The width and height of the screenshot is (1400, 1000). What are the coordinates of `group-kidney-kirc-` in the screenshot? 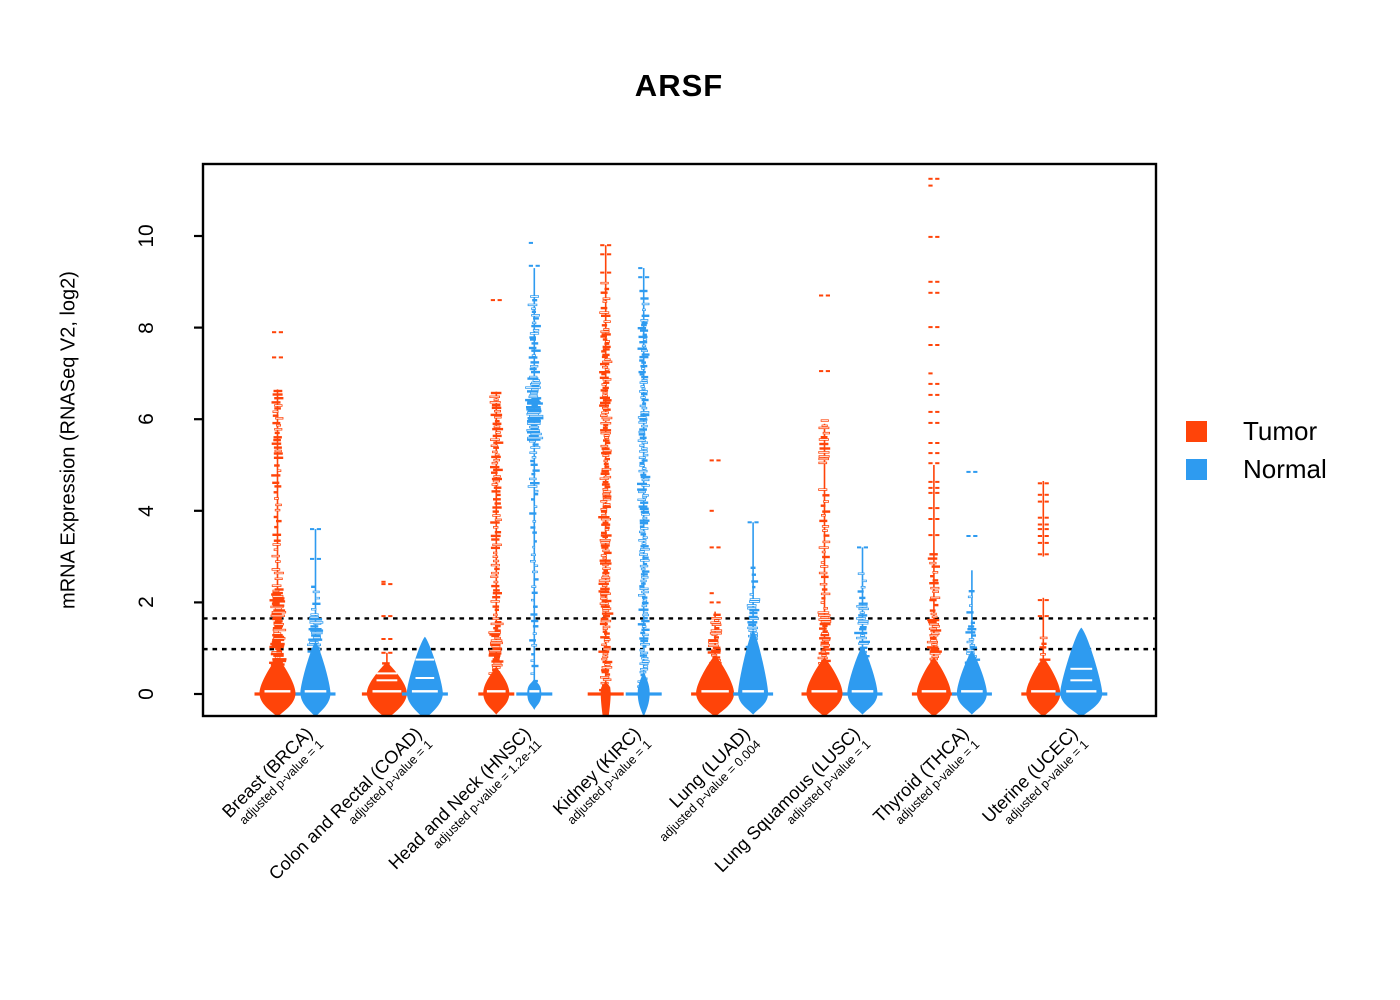 It's located at (624, 480).